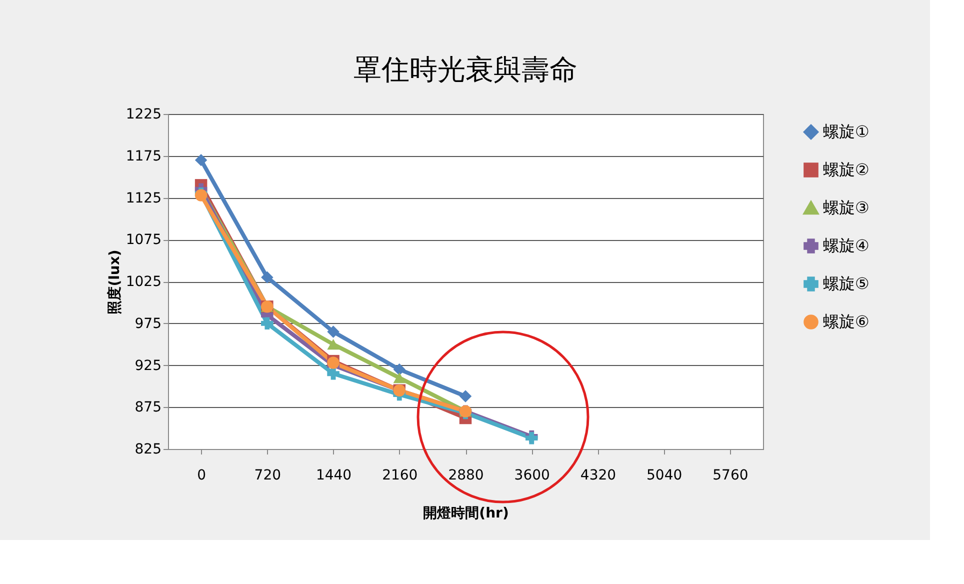  I want to click on x-tick-label: 5040, so click(664, 476).